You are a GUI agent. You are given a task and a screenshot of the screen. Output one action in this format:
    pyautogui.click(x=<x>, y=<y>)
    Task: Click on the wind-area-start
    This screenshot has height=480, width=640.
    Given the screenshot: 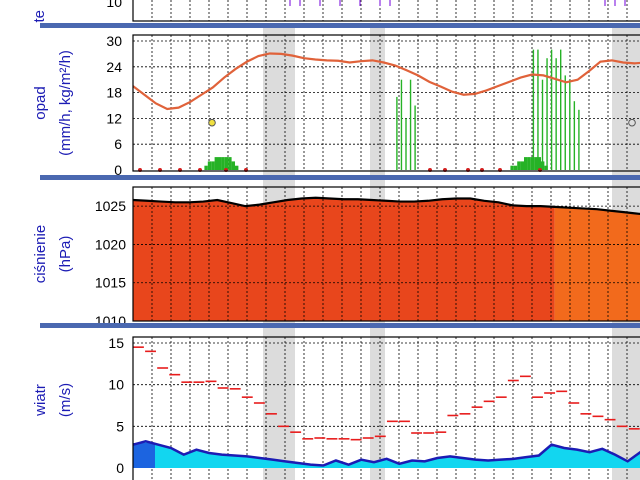 What is the action you would take?
    pyautogui.click(x=144, y=455)
    